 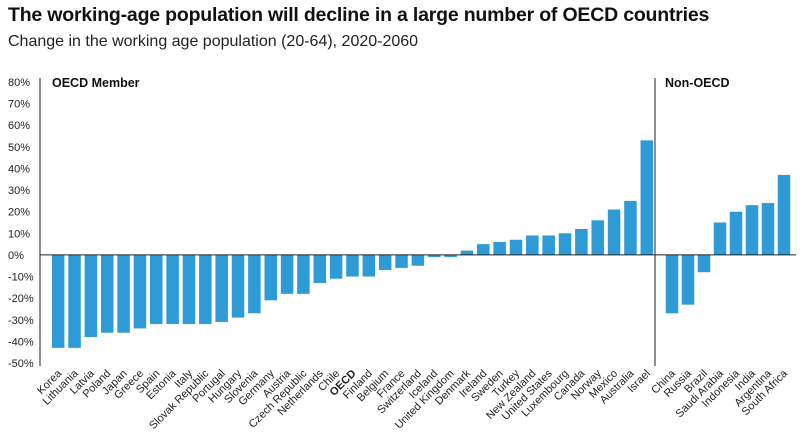 I want to click on y-tick-label: -50%, so click(x=21, y=364).